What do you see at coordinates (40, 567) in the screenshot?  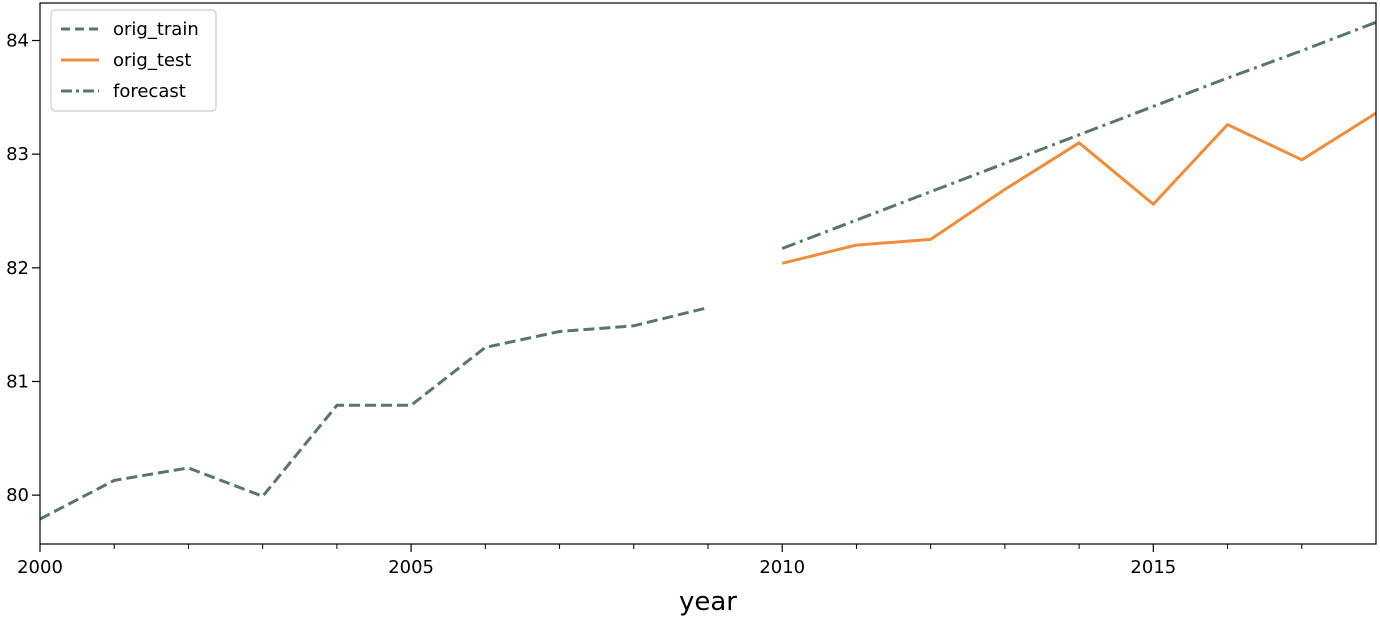 I see `x-tick-label: 2000` at bounding box center [40, 567].